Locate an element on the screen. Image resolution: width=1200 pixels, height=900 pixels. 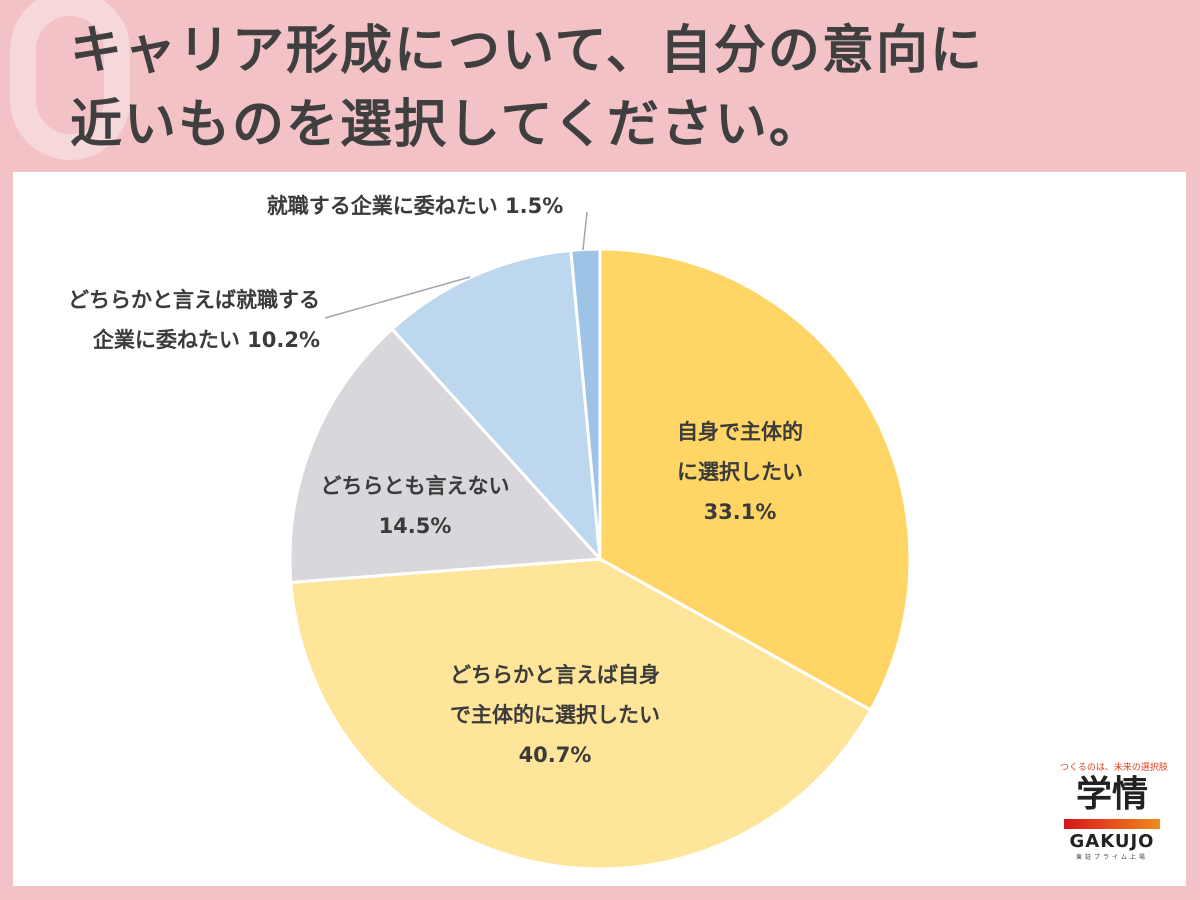
logo-sub: 東証プライム上場 is located at coordinates (1112, 857).